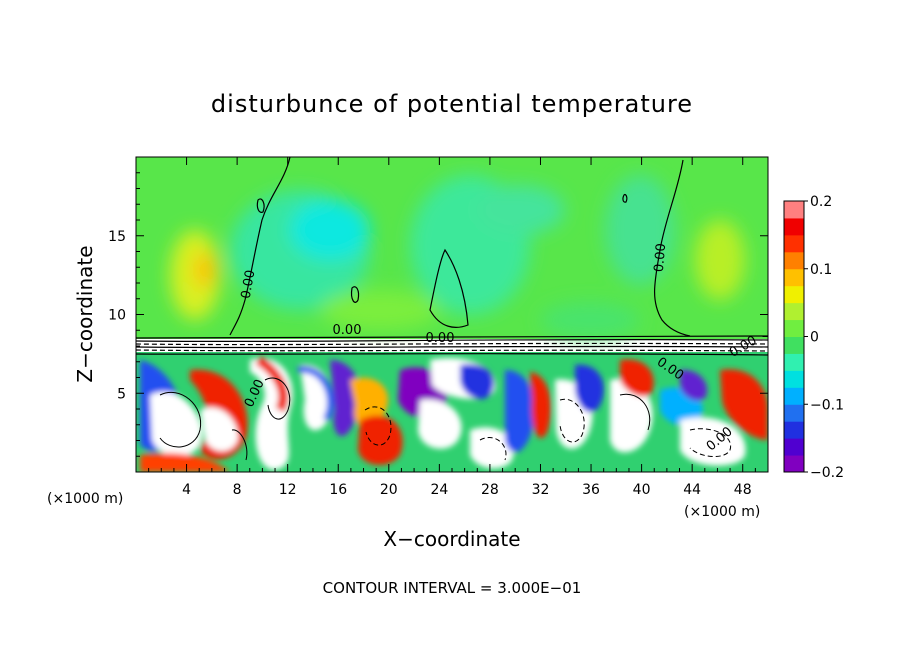 The width and height of the screenshot is (904, 654). What do you see at coordinates (821, 270) in the screenshot?
I see `colorbar-tick-label: 0.1` at bounding box center [821, 270].